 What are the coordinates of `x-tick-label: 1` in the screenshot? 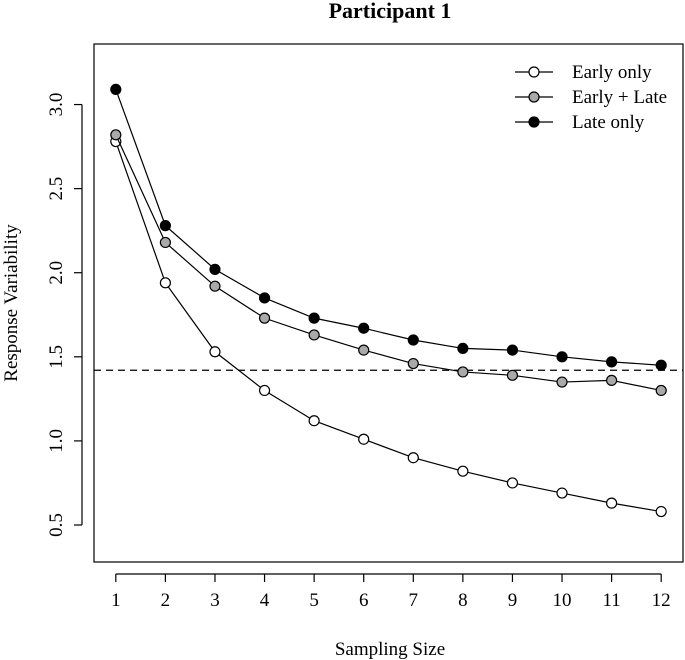 It's located at (116, 600).